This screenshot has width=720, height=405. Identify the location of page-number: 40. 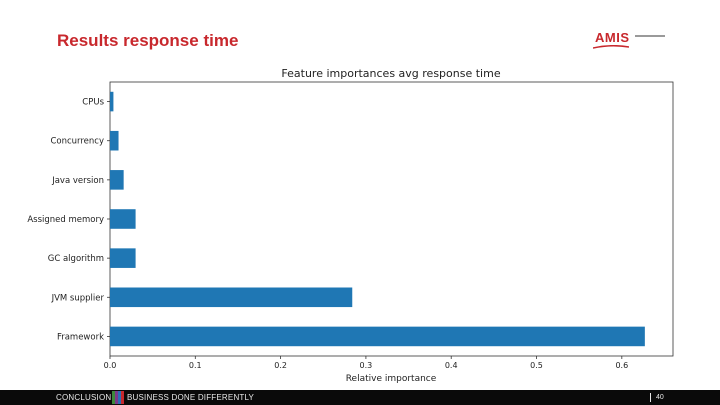
(660, 397).